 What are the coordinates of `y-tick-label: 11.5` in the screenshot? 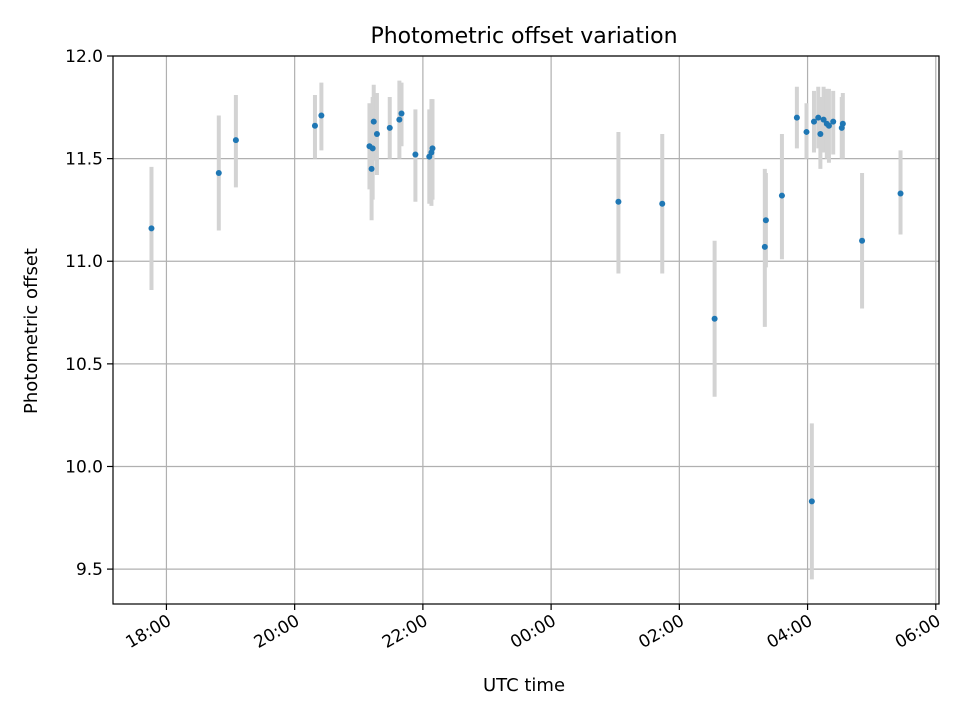 It's located at (84, 160).